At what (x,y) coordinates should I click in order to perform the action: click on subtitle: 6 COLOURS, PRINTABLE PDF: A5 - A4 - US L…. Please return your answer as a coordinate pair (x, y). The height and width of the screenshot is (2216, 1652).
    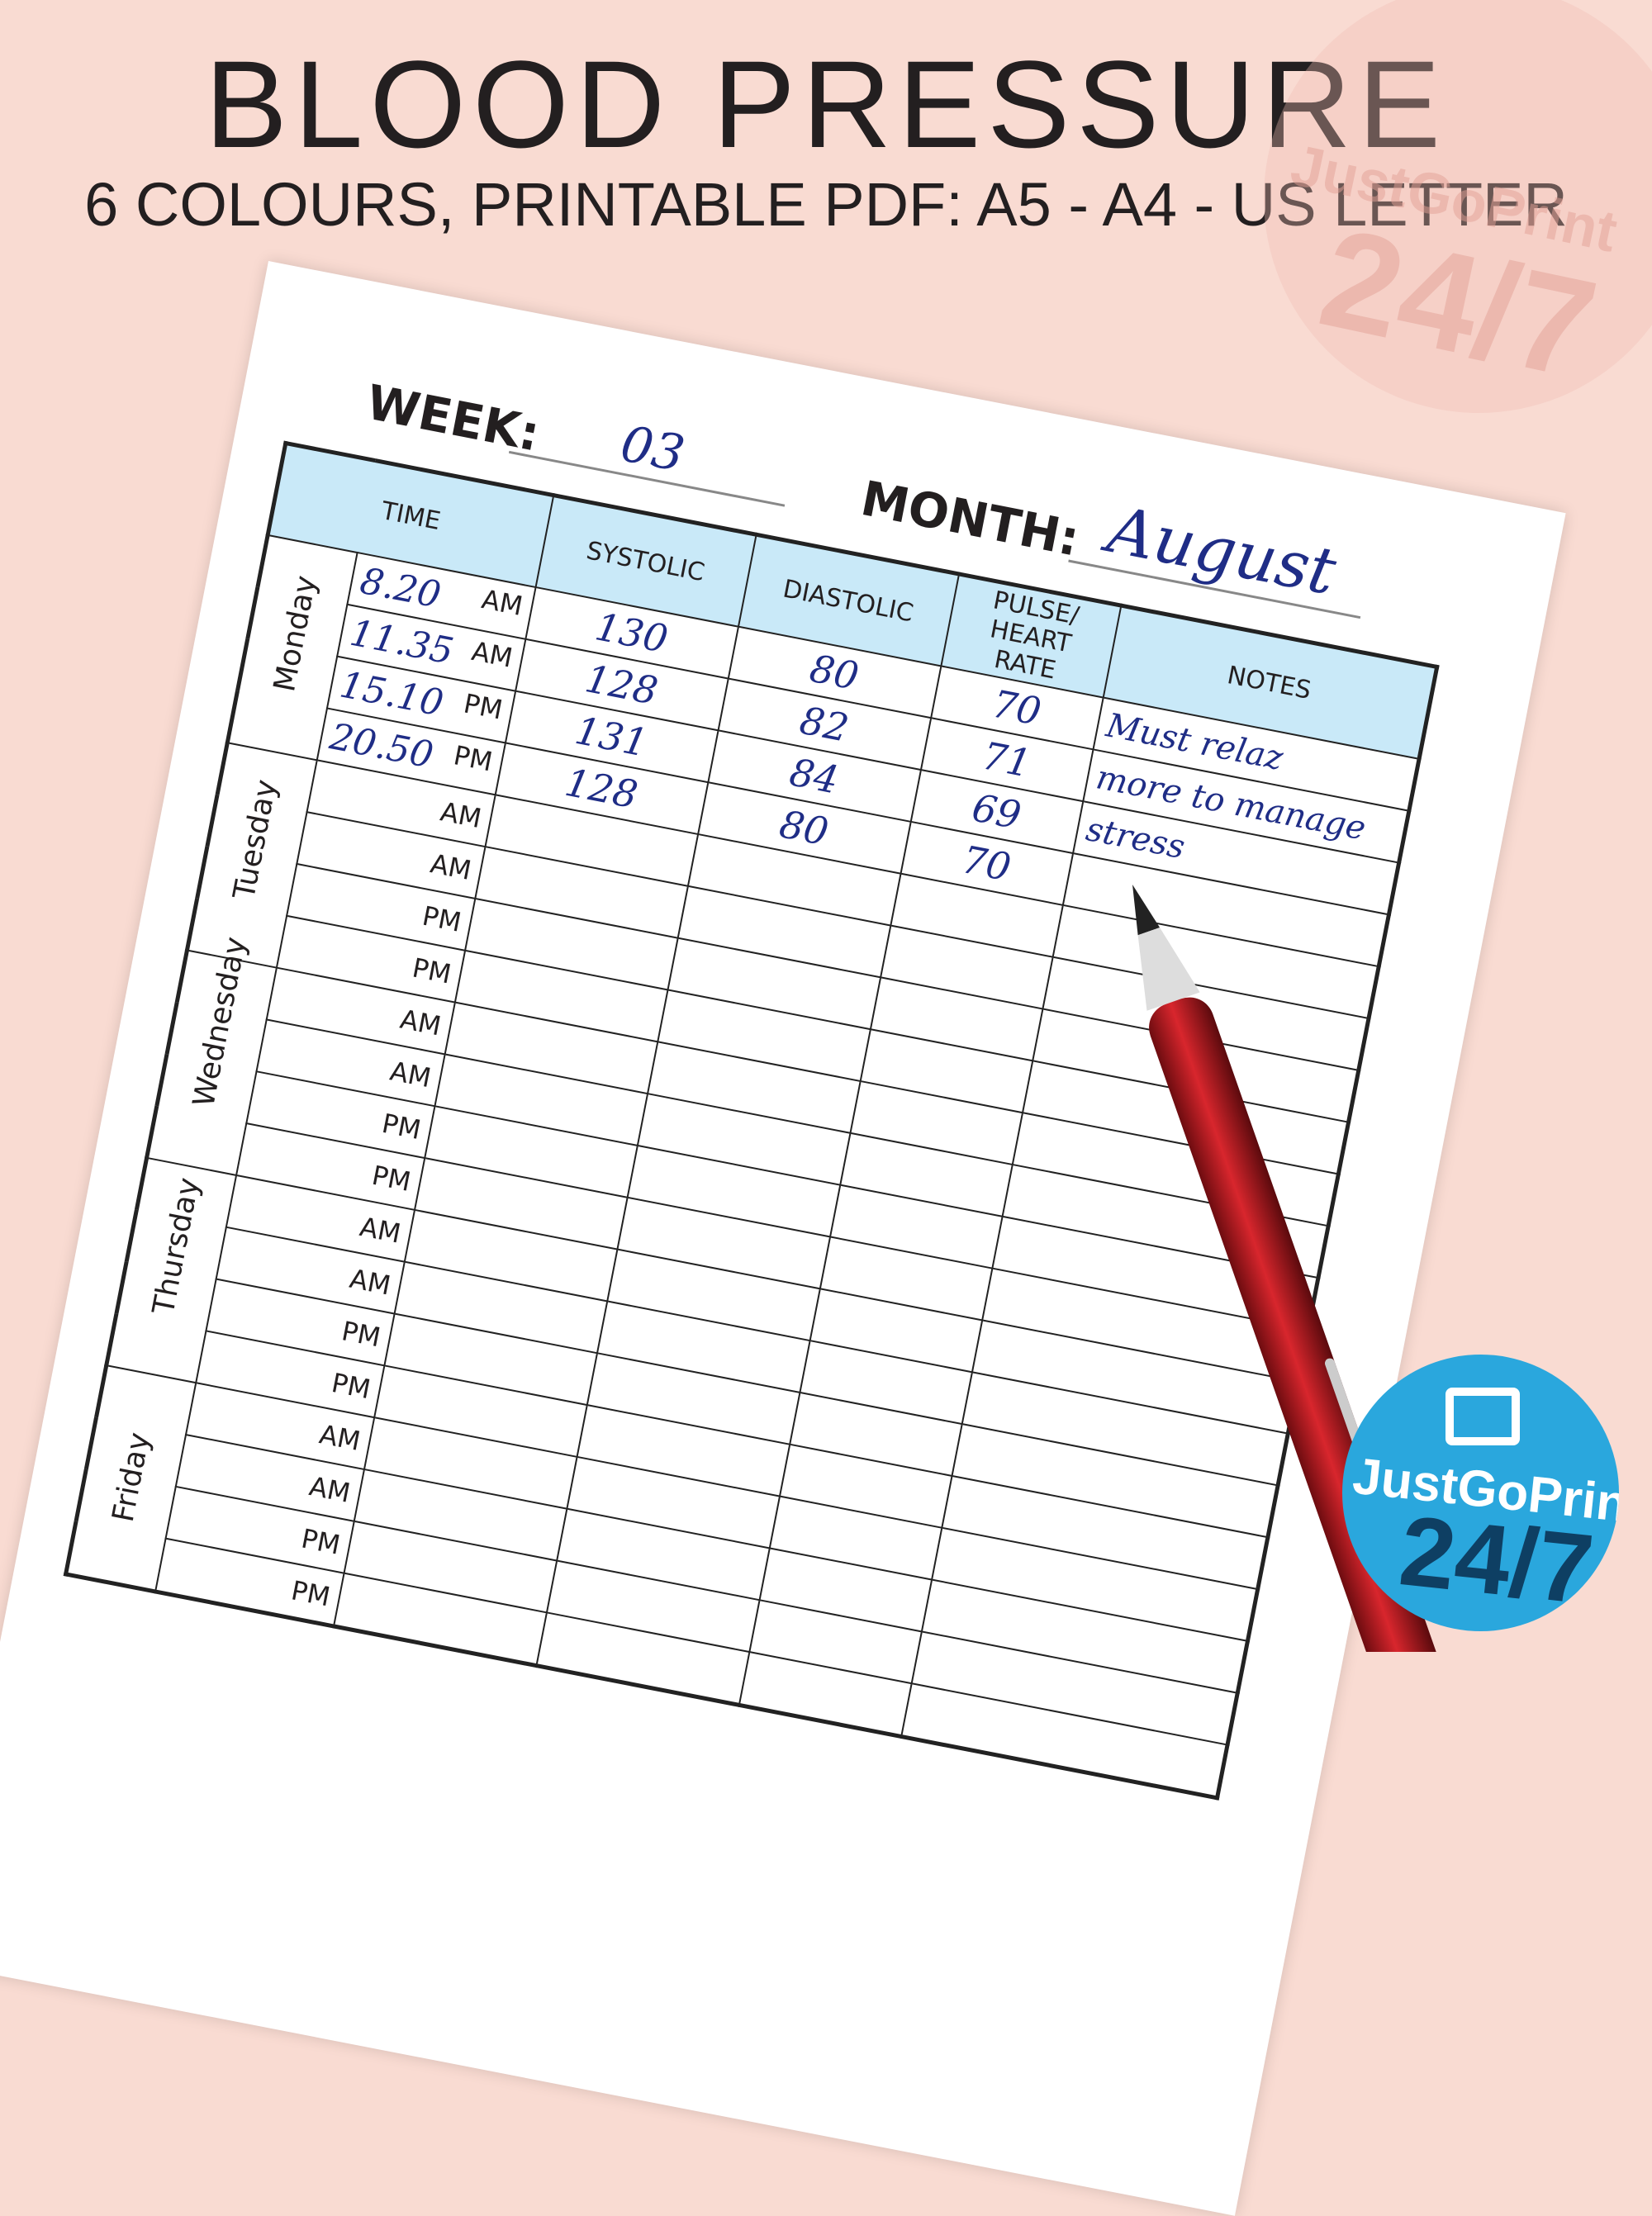
    Looking at the image, I should click on (826, 205).